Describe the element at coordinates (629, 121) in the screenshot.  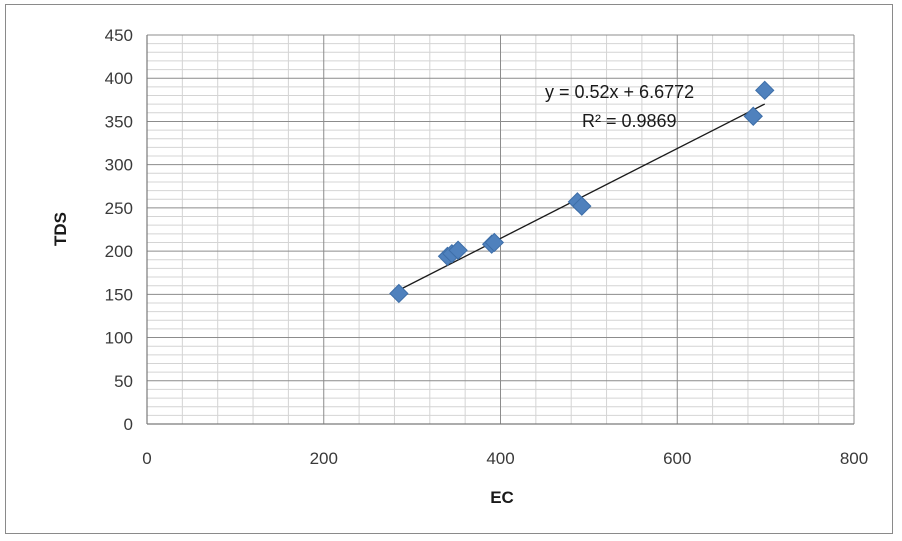
I see `trendline-r-squared: R² = 0.9869` at that location.